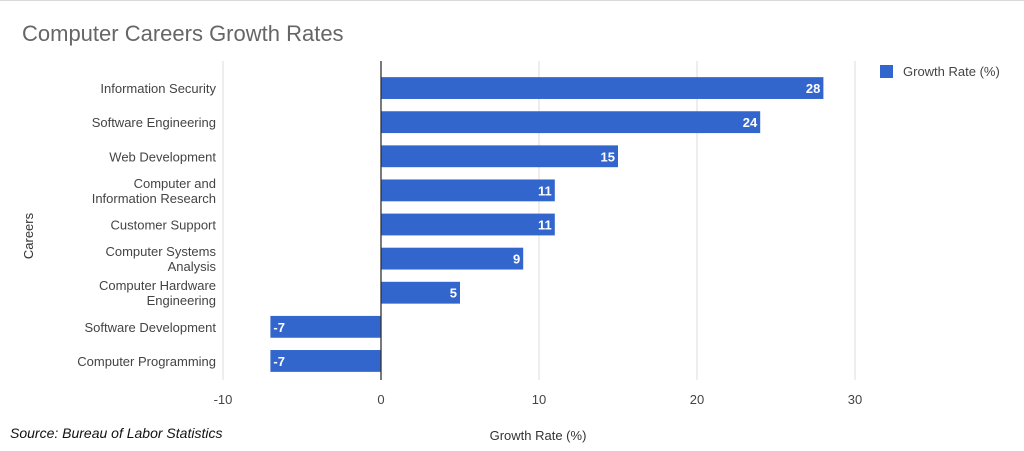  I want to click on legend: Growth Rate (%), so click(940, 71).